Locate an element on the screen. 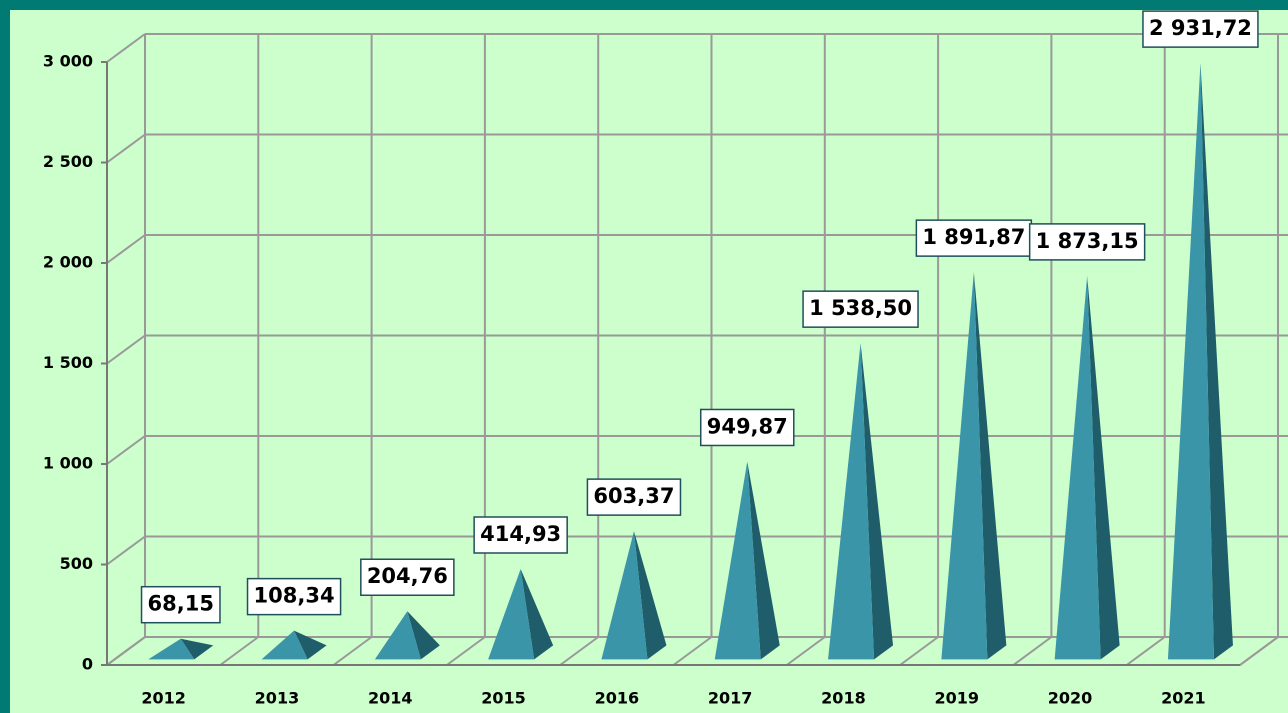  y-tick-label: 500 is located at coordinates (76, 563).